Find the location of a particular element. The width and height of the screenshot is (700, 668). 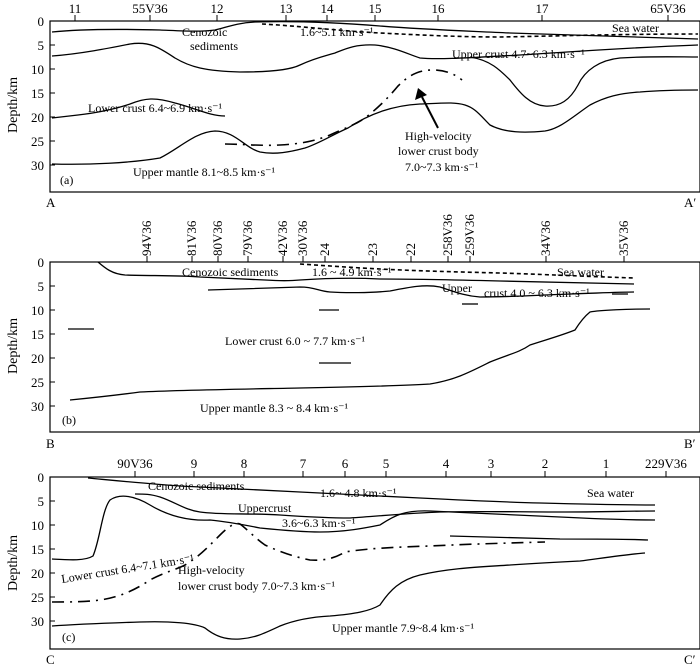

profile-end-label: B′ is located at coordinates (690, 443).